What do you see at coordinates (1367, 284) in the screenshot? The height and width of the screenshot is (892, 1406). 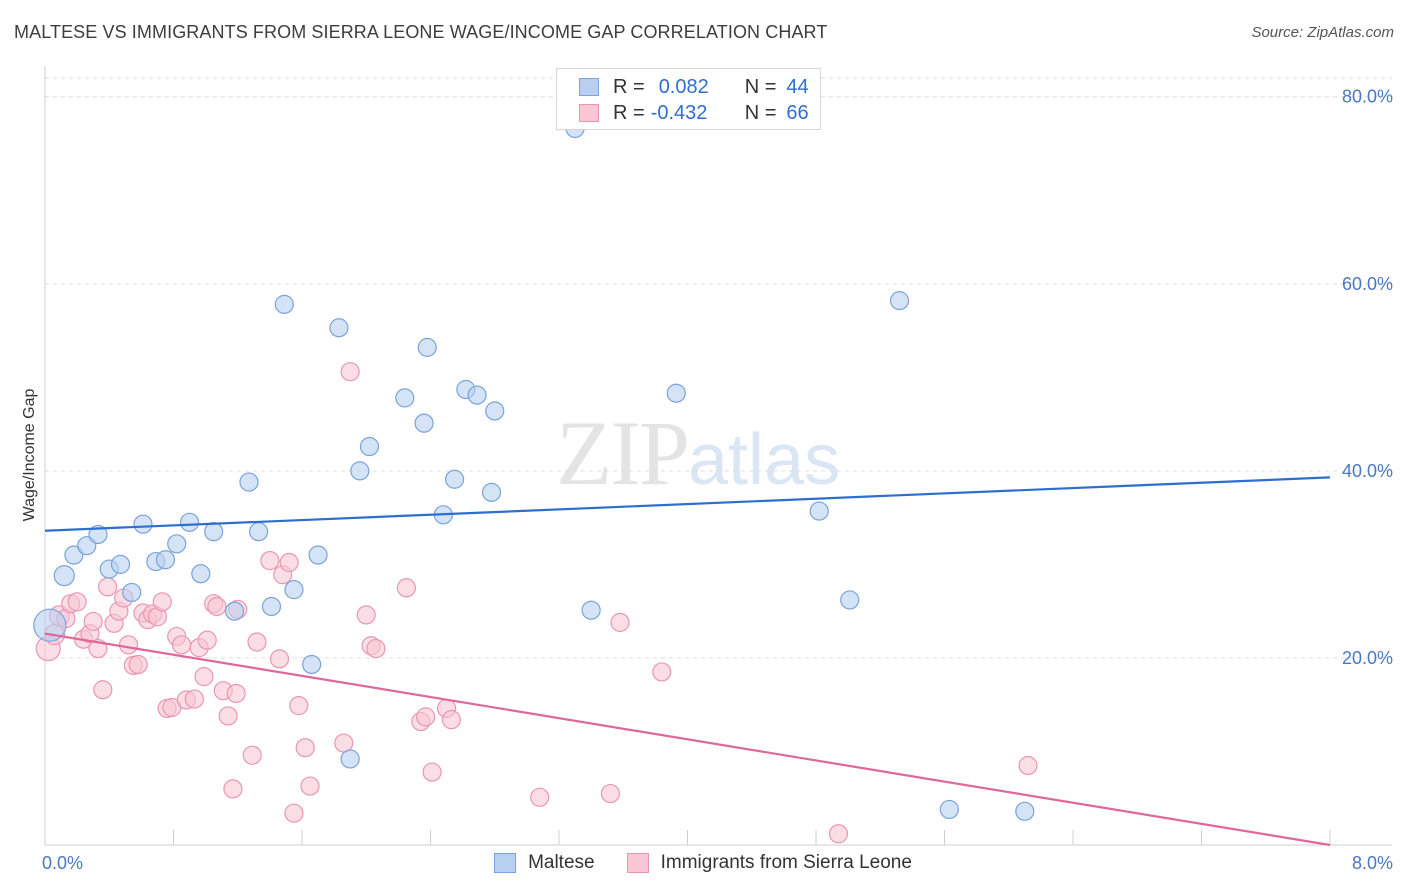 I see `y-tick-label: 60.0%` at bounding box center [1367, 284].